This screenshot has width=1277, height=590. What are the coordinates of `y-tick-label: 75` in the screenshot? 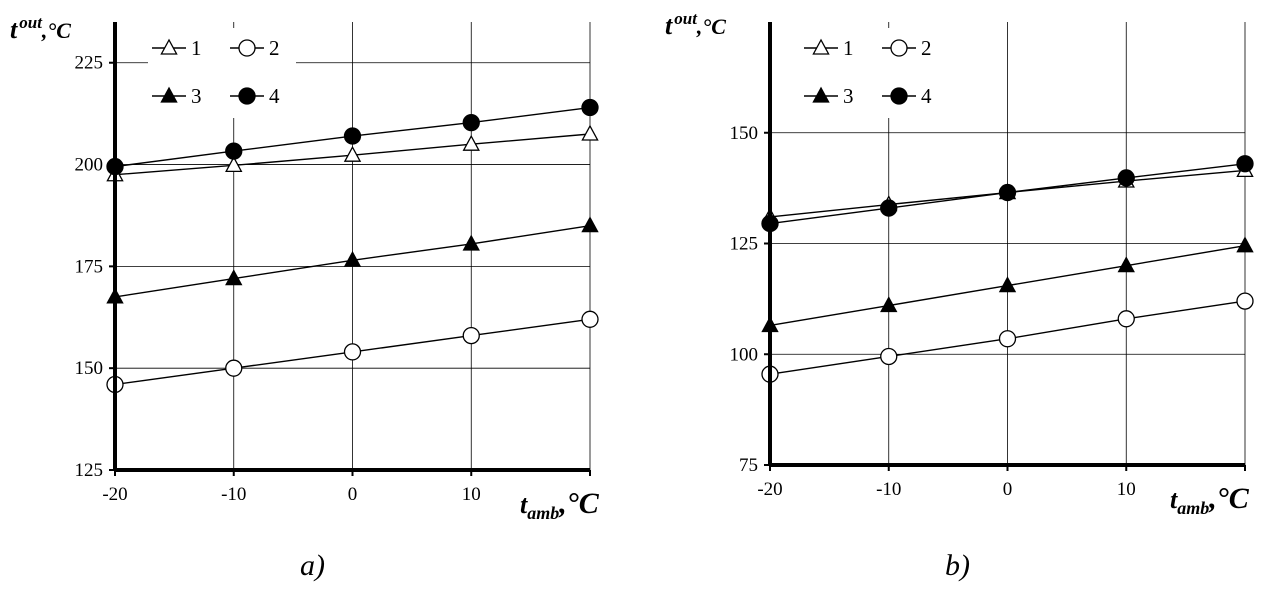 It's located at (748, 465).